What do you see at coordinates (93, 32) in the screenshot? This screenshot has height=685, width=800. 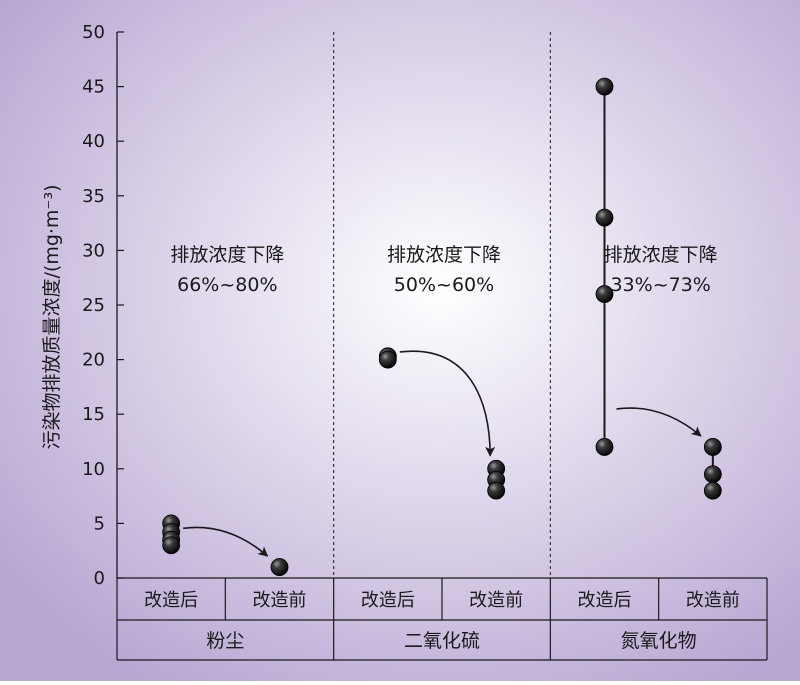 I see `y-tick-label: 50` at bounding box center [93, 32].